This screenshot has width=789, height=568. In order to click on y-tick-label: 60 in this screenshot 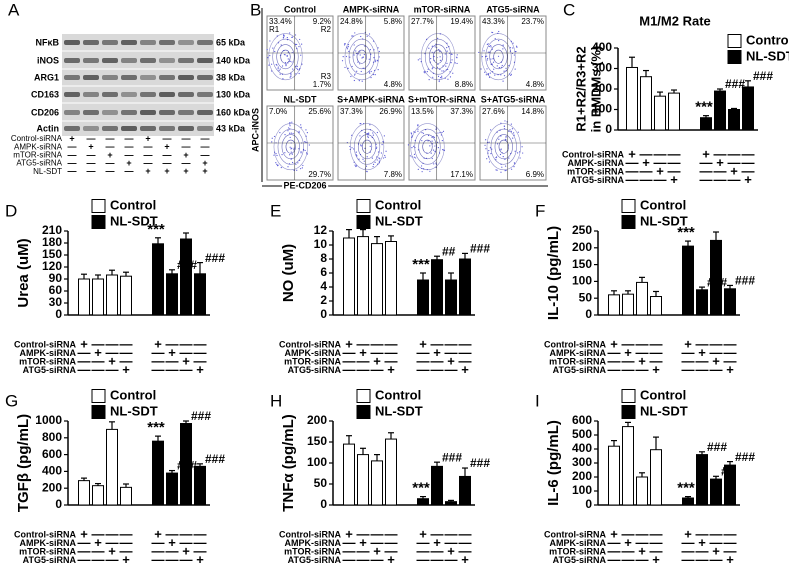, I will do `click(56, 290)`.